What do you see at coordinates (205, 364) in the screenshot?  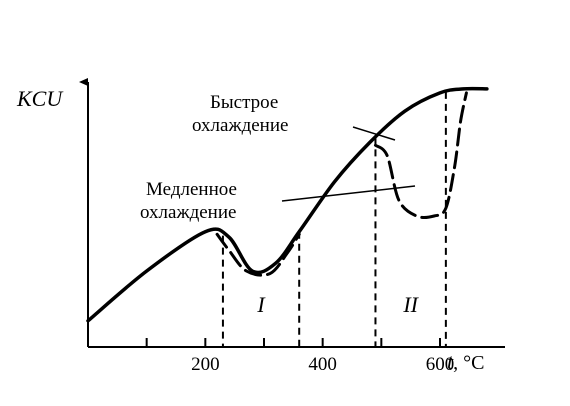 I see `x-tick-label-200: 200` at bounding box center [205, 364].